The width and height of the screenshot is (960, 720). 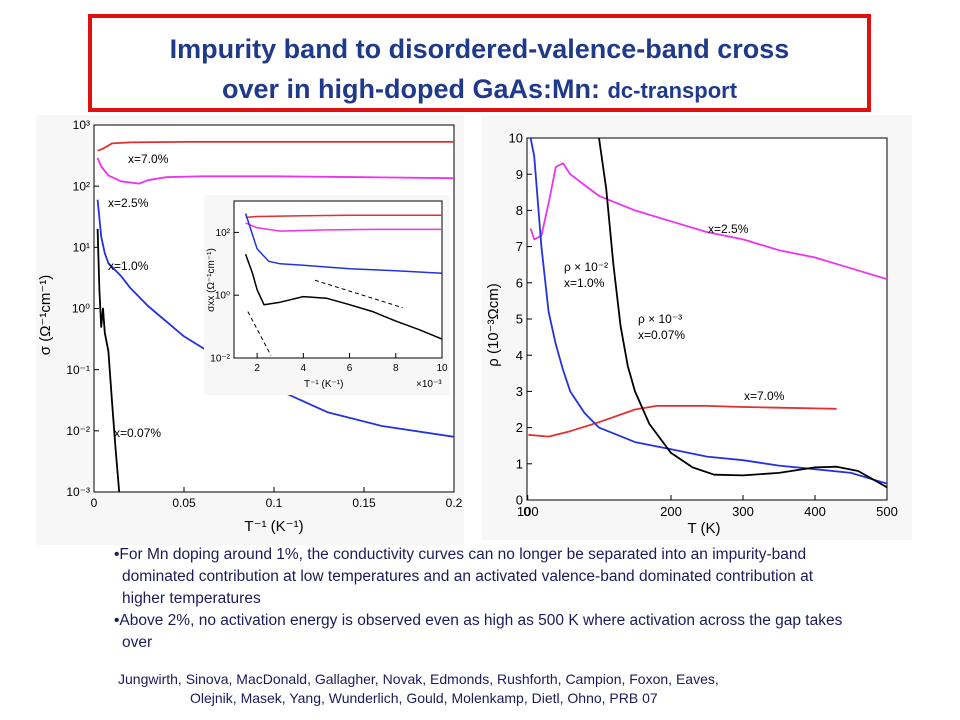 I want to click on left-y-tick-label-2: 10⁻¹, so click(x=78, y=370).